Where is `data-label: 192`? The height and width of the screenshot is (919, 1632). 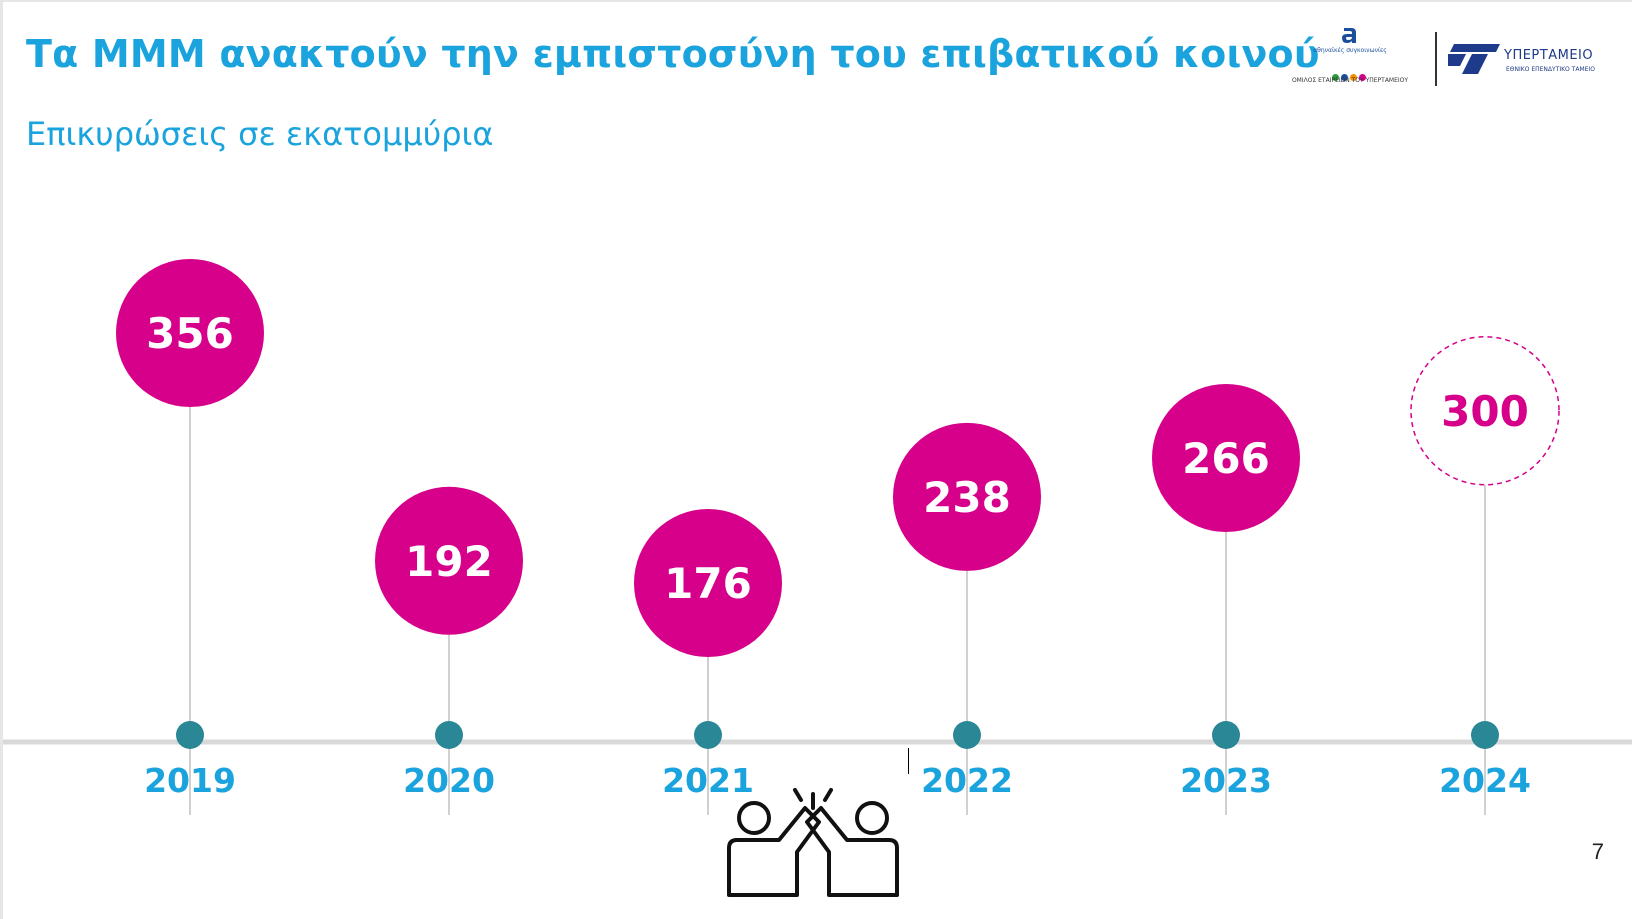
data-label: 192 is located at coordinates (449, 561).